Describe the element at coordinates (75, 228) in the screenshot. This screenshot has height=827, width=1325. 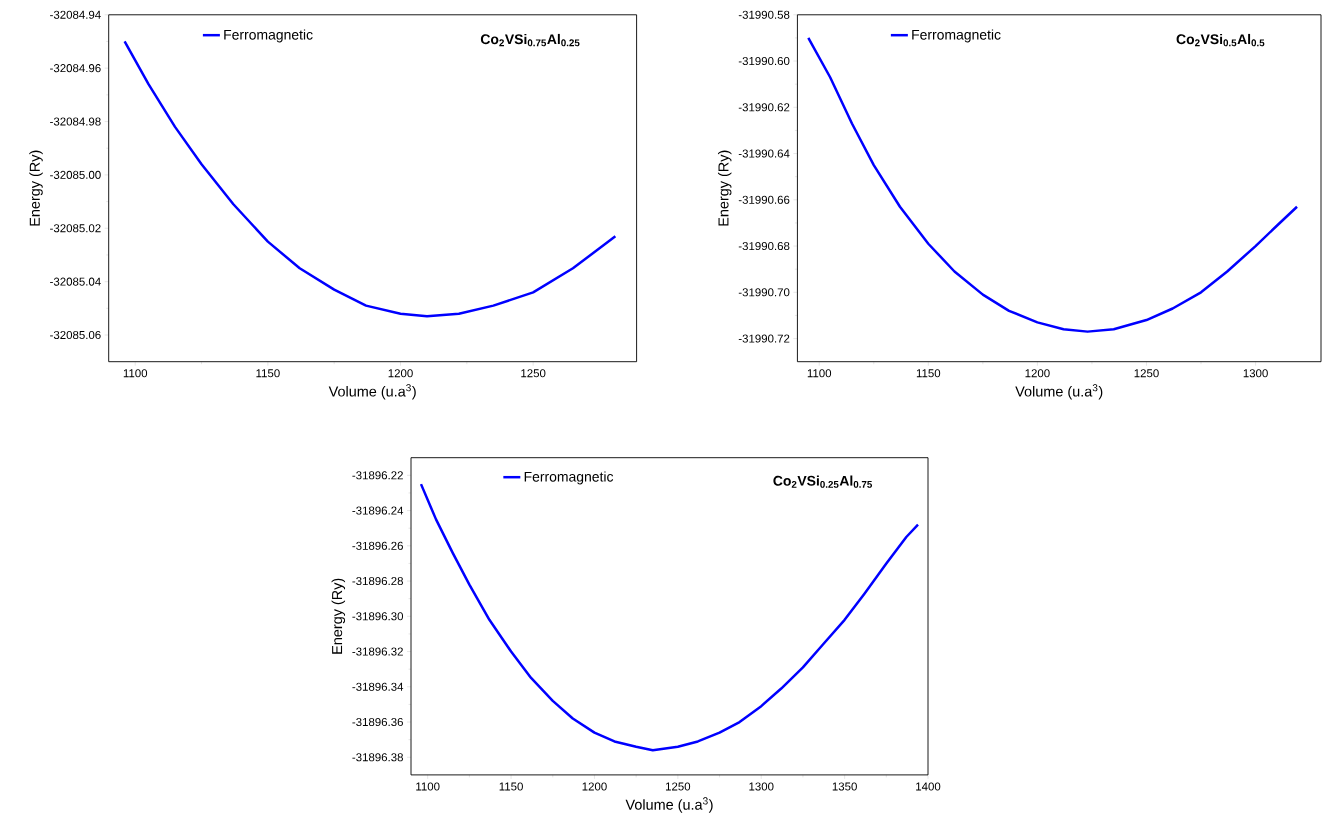
I see `y-tick-label: -32085.02` at that location.